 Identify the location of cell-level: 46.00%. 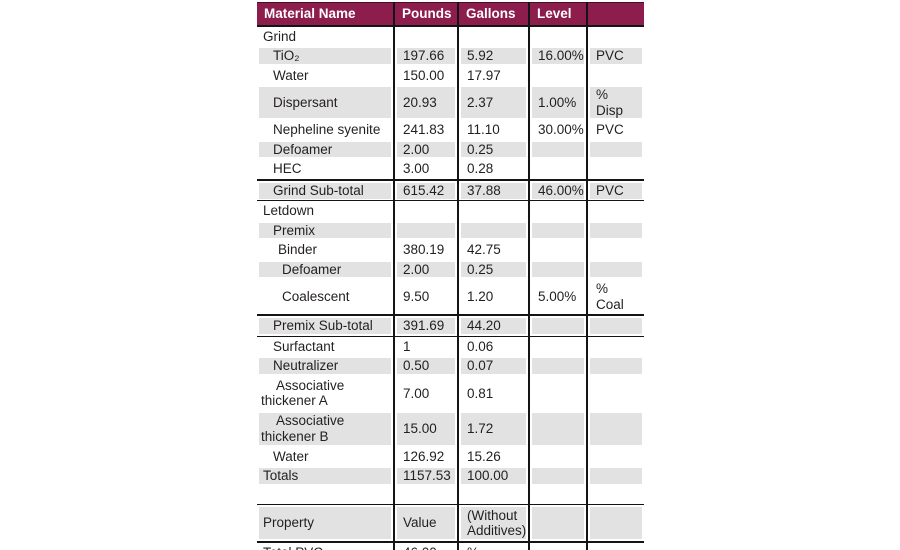
(558, 189).